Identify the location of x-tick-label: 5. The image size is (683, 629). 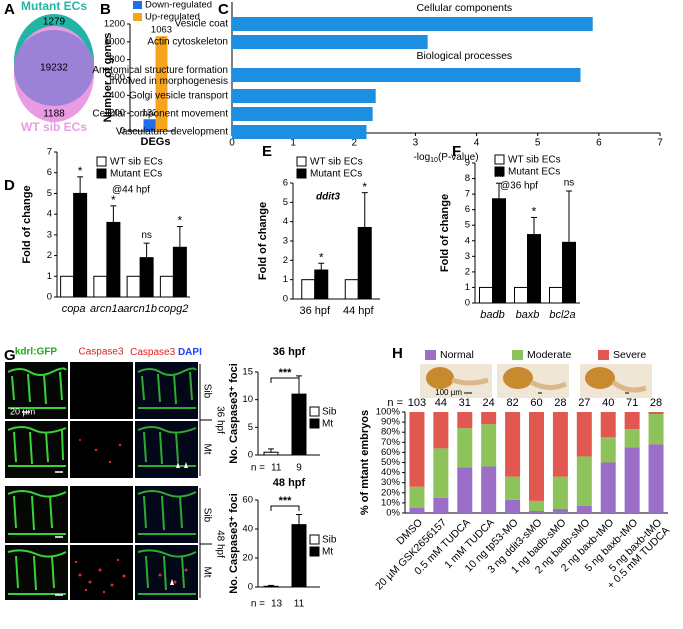
(538, 143).